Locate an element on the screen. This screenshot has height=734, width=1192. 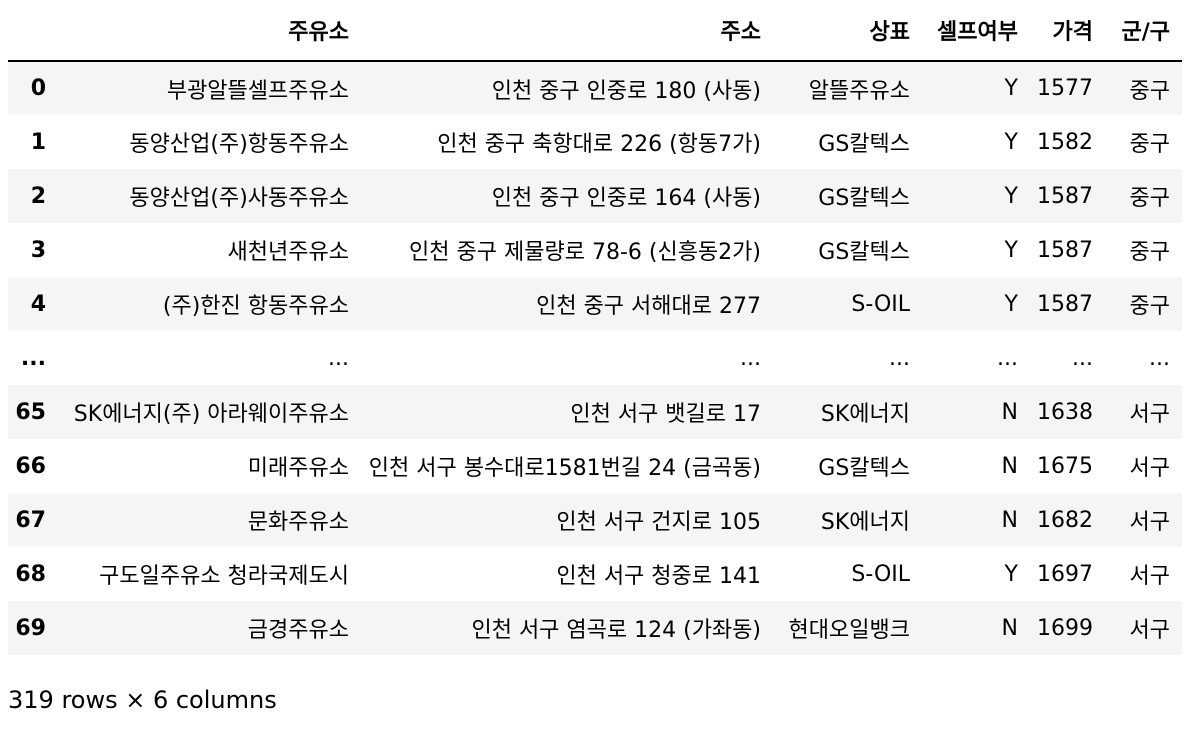
cell-address: 인천 서구 뱃길로 17 is located at coordinates (665, 414).